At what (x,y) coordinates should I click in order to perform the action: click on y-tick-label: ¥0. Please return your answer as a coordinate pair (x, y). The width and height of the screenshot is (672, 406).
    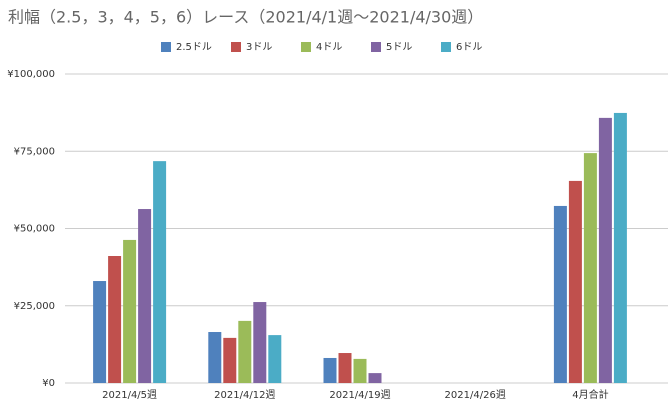
    Looking at the image, I should click on (48, 383).